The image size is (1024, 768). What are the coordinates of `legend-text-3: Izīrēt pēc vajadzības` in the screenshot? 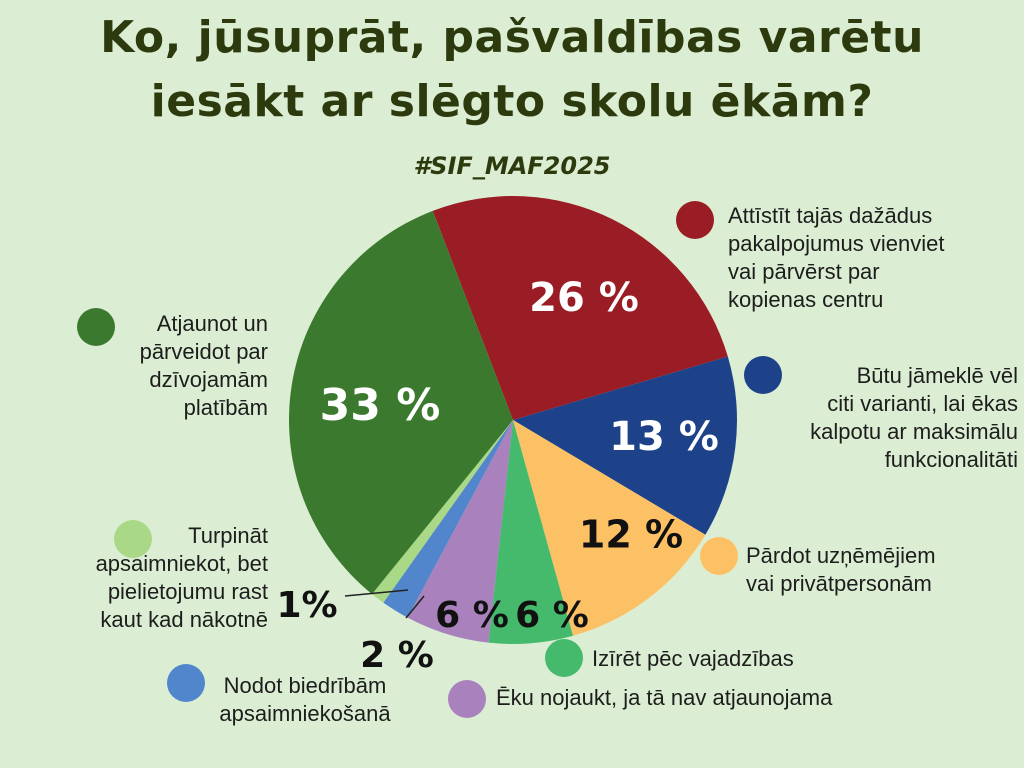 It's located at (693, 658).